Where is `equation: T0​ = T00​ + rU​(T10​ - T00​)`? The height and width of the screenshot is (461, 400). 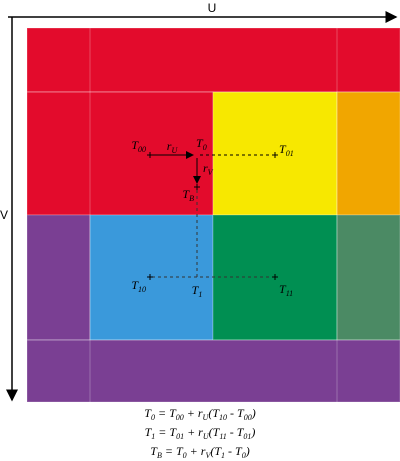
equation: T0​ = T00​ + rU​(T10​ - T00​) is located at coordinates (199, 414).